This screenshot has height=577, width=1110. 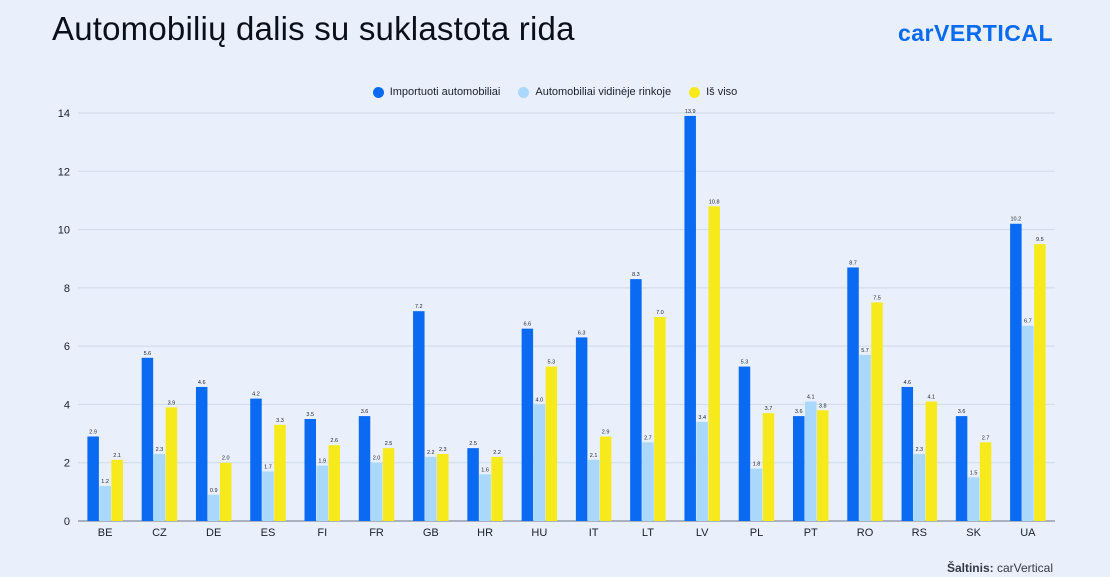 I want to click on data-label: 2.6, so click(x=334, y=441).